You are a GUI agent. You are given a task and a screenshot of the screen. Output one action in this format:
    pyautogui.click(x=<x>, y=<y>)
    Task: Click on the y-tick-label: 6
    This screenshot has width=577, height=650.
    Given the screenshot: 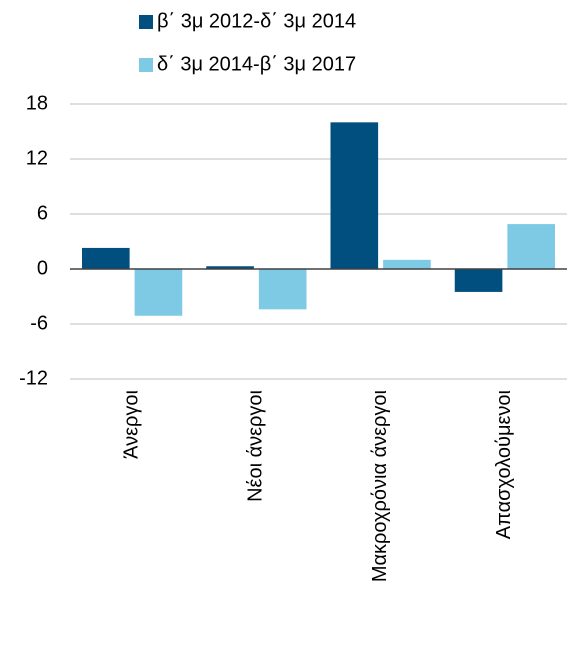 What is the action you would take?
    pyautogui.click(x=42, y=213)
    